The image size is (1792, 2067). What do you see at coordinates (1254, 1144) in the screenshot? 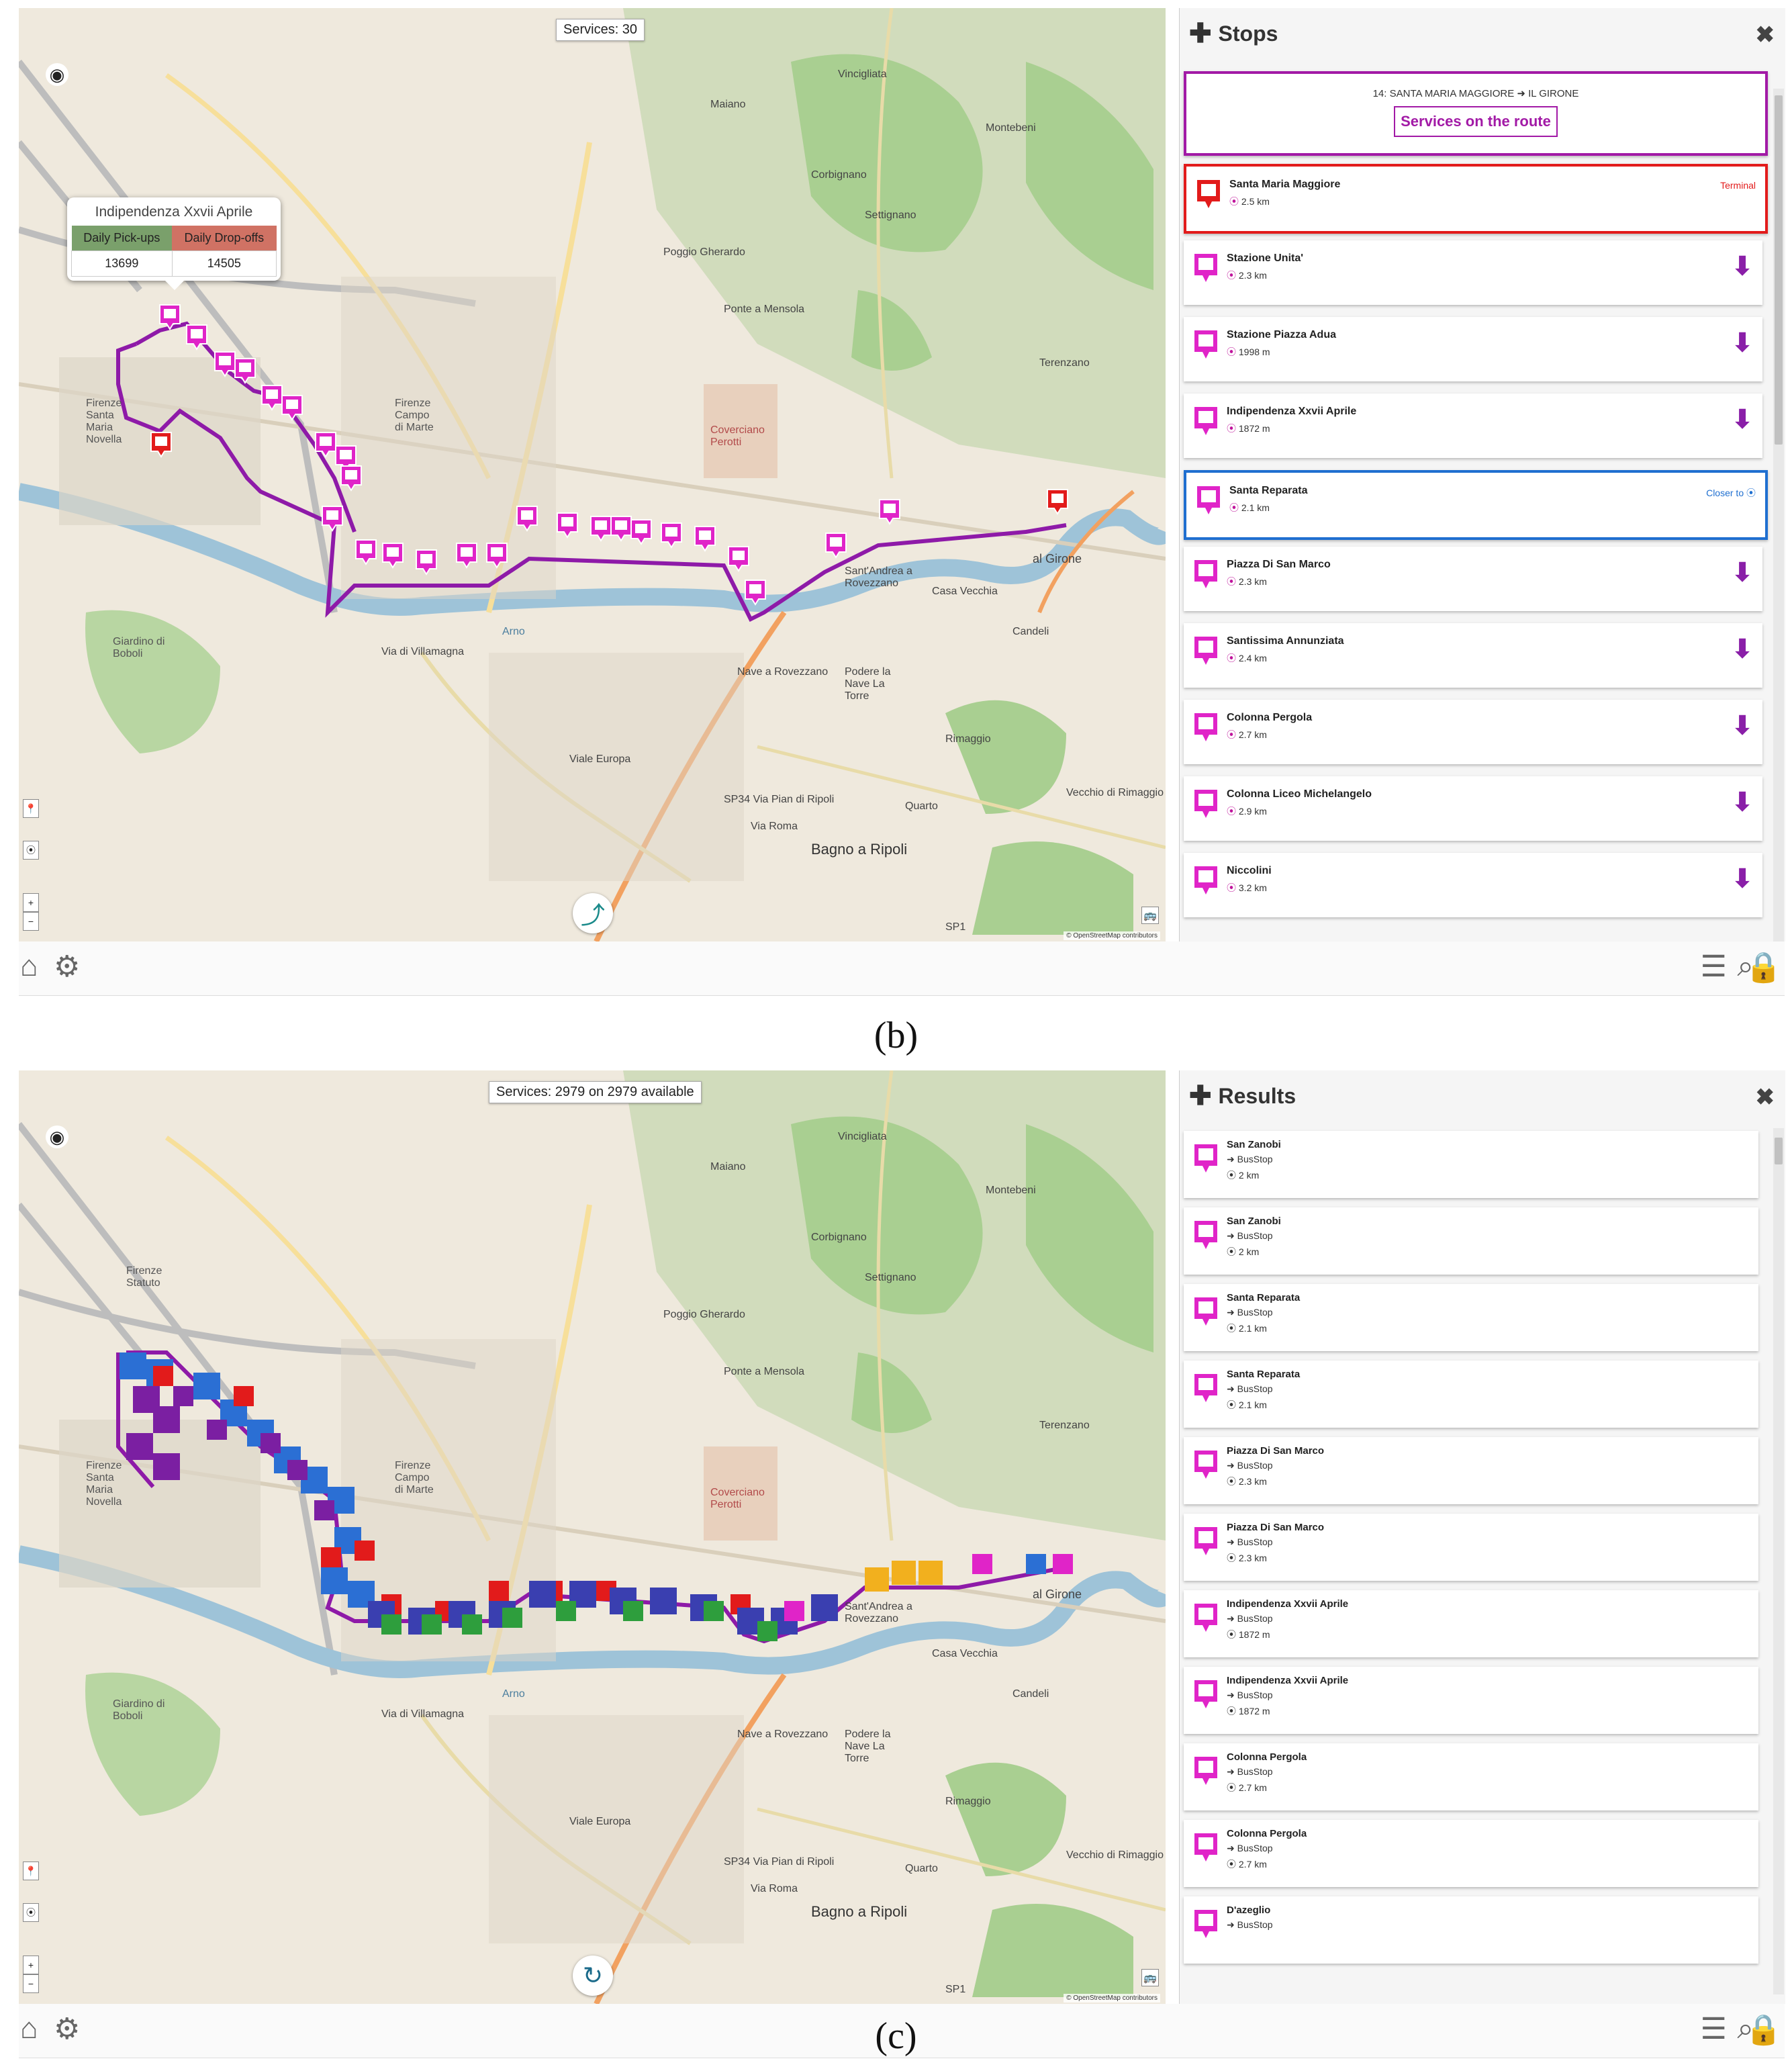
I see `result-name: San Zanobi` at bounding box center [1254, 1144].